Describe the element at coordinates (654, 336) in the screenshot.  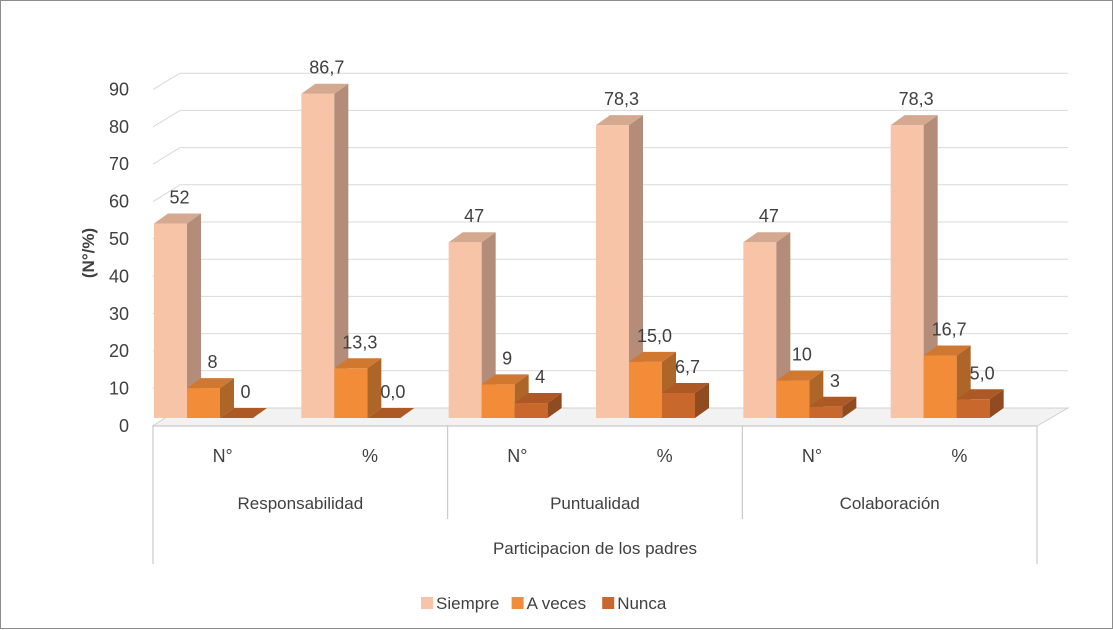
I see `data-label: 15,0` at that location.